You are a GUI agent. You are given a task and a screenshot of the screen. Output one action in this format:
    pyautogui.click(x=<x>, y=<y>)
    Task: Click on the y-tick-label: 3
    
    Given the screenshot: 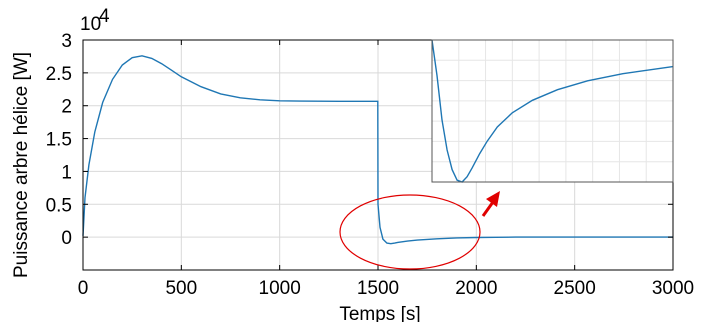 What is the action you would take?
    pyautogui.click(x=66, y=41)
    